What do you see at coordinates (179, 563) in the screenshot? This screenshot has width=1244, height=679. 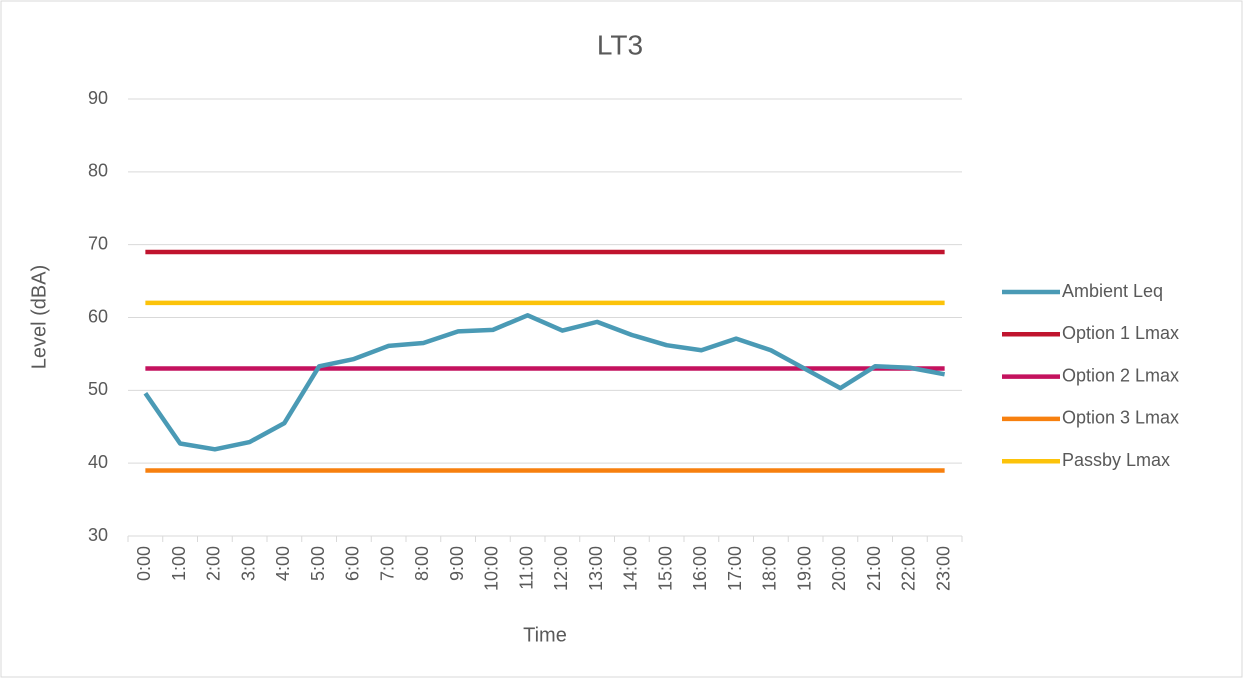 I see `x-tick-label: 1:00` at bounding box center [179, 563].